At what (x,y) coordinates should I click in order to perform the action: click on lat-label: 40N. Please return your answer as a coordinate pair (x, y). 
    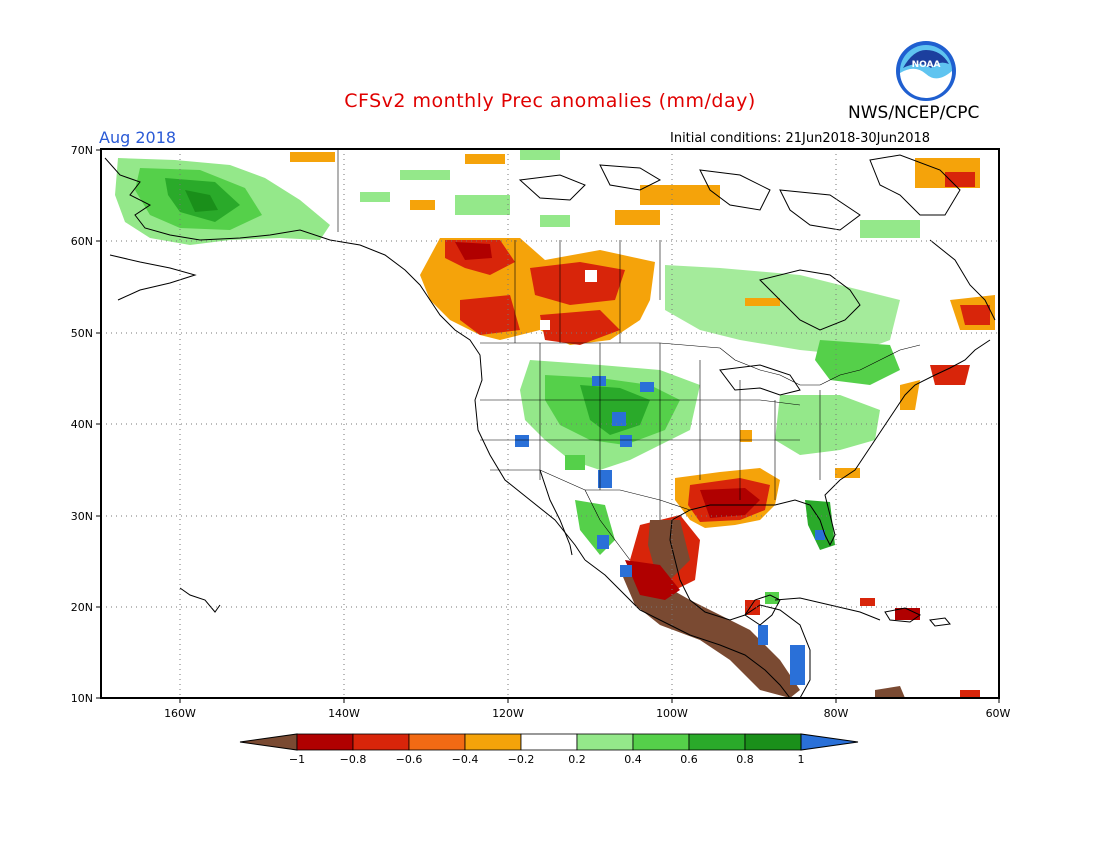
    Looking at the image, I should click on (82, 424).